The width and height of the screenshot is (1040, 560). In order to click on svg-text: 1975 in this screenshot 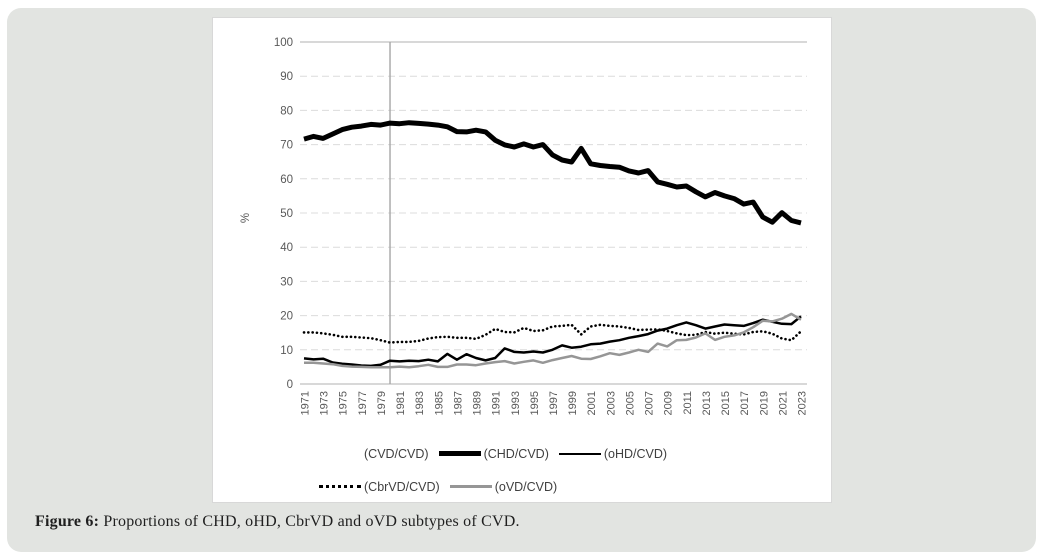, I will do `click(344, 403)`.